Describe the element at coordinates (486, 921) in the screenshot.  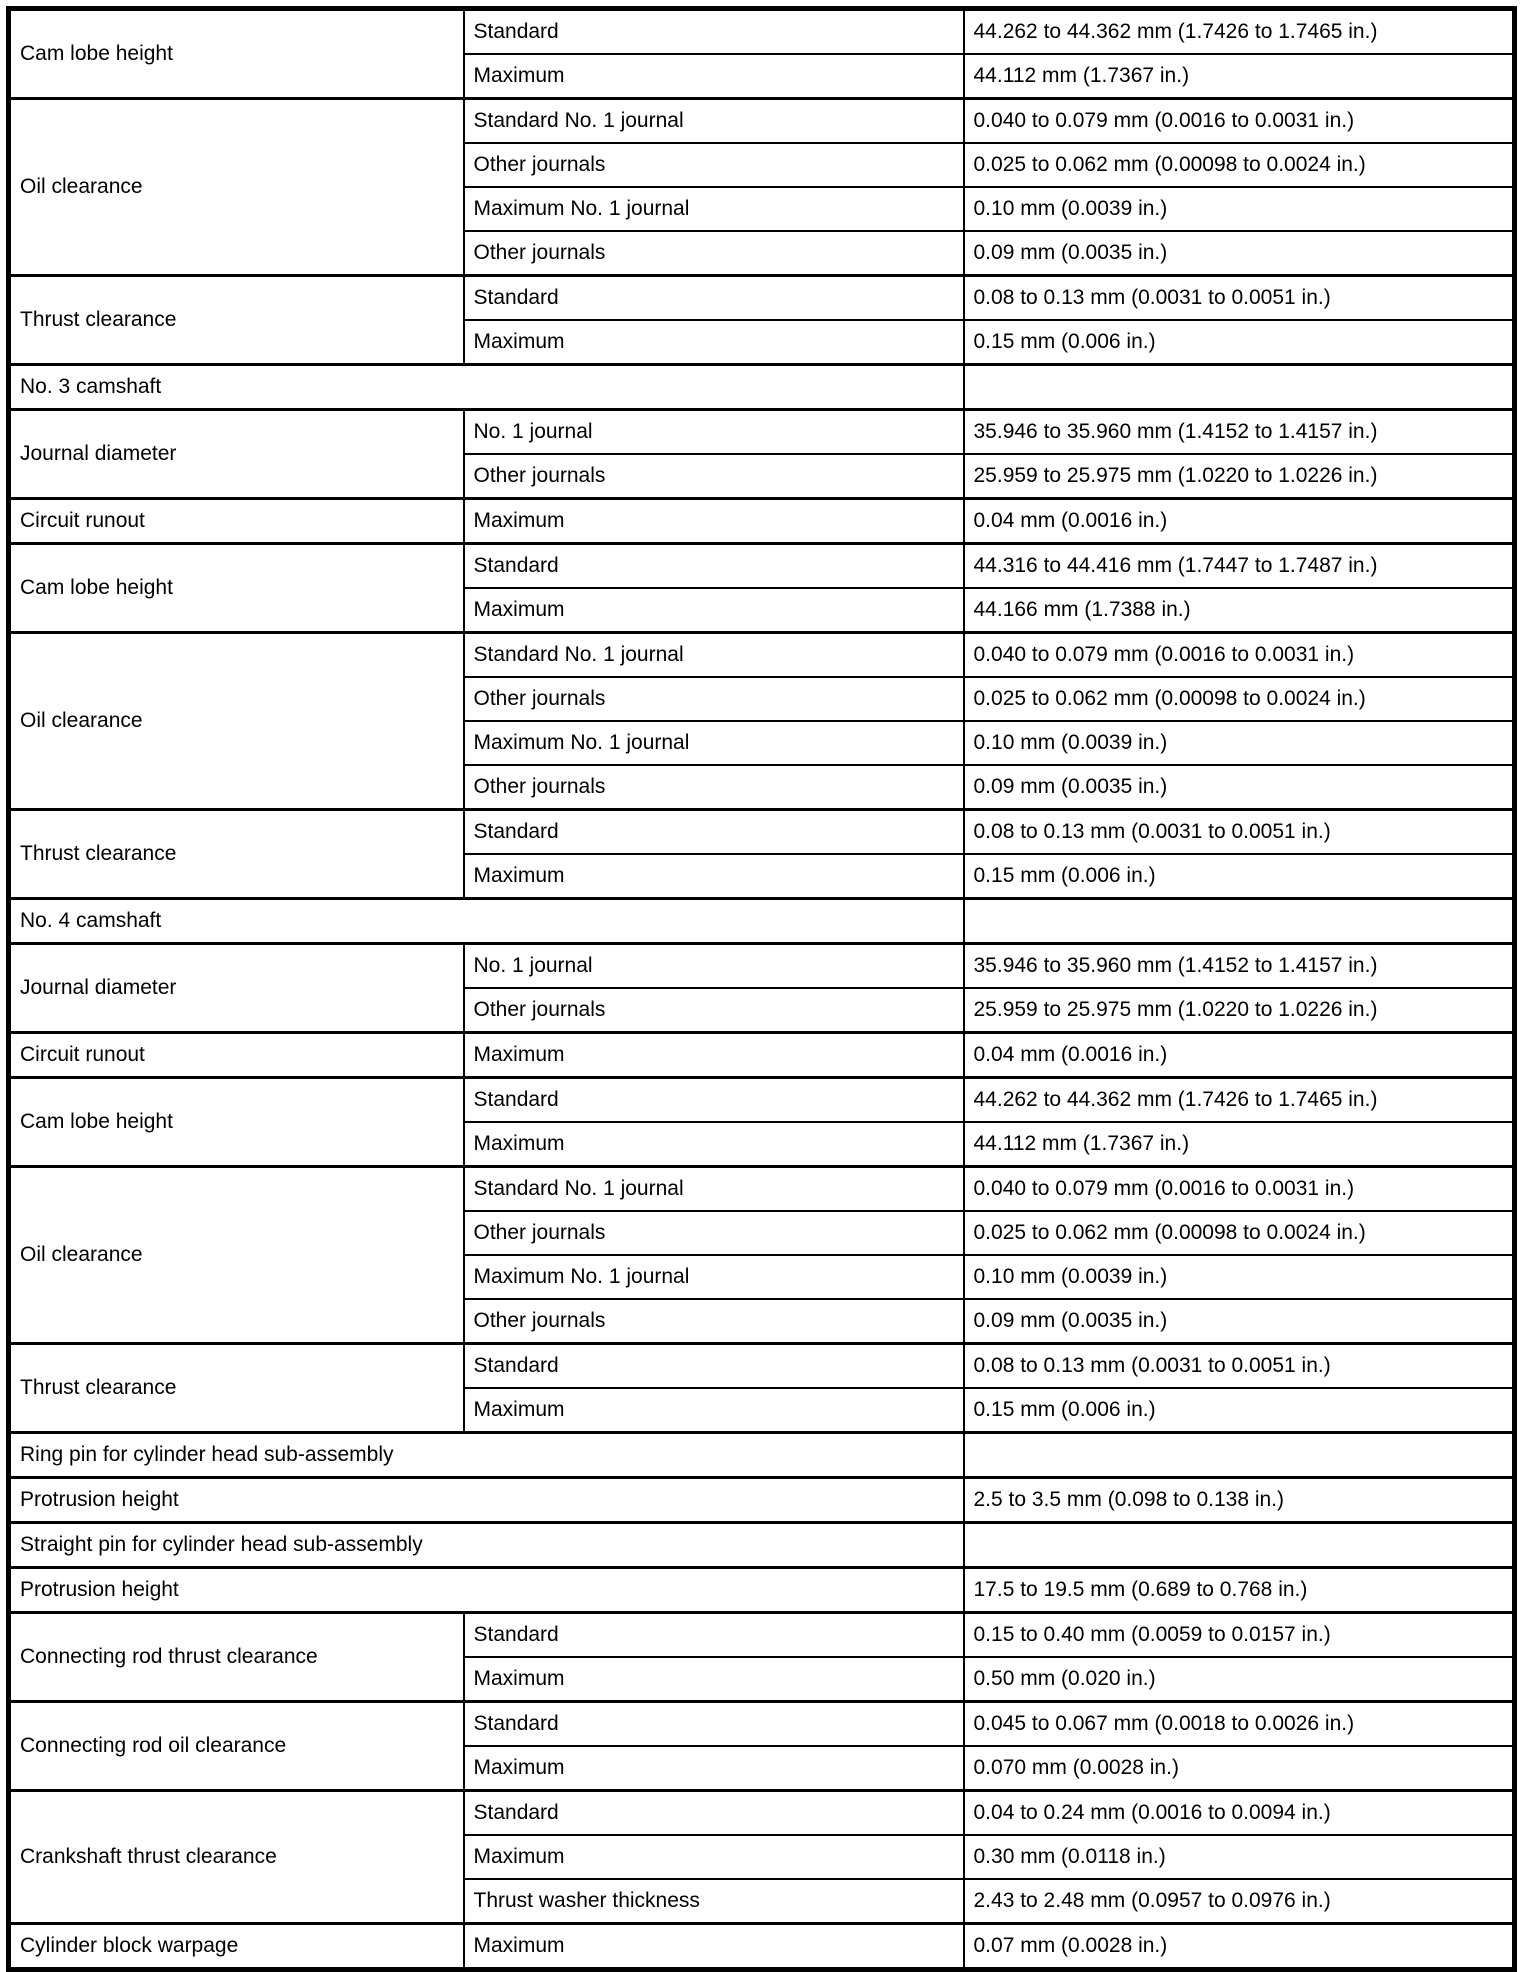
I see `section-header-cell: No. 4 camshaft` at that location.